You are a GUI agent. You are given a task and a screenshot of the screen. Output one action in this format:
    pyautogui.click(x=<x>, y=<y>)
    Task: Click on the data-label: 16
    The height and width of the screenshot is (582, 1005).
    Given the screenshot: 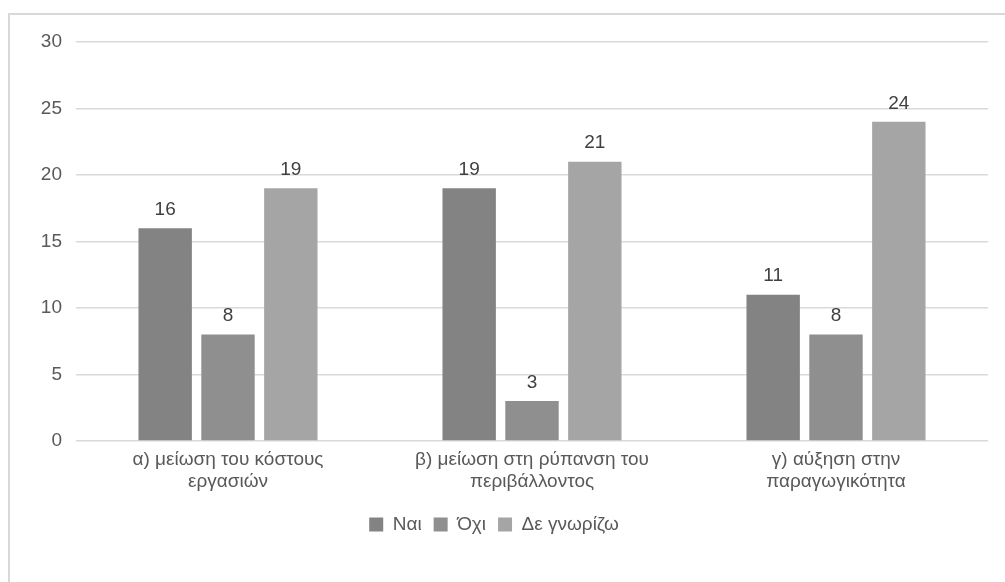 What is the action you would take?
    pyautogui.click(x=165, y=208)
    